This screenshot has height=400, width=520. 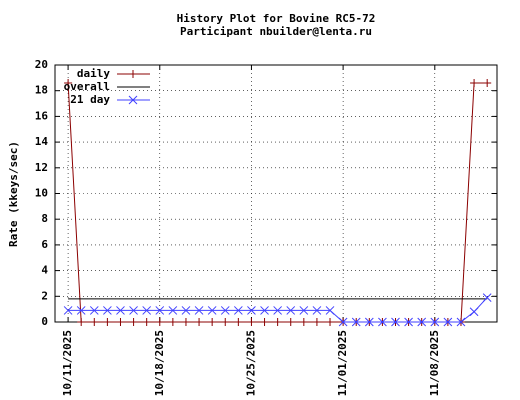 I want to click on legend-label: daily, so click(x=93, y=73).